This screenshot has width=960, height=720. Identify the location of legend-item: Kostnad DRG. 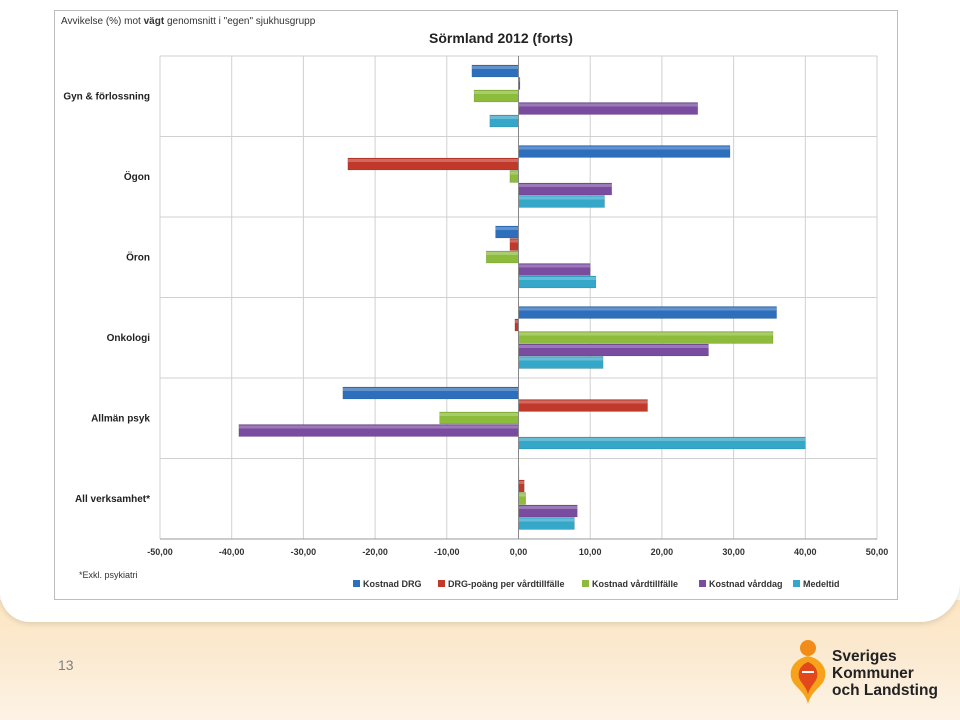
(387, 584).